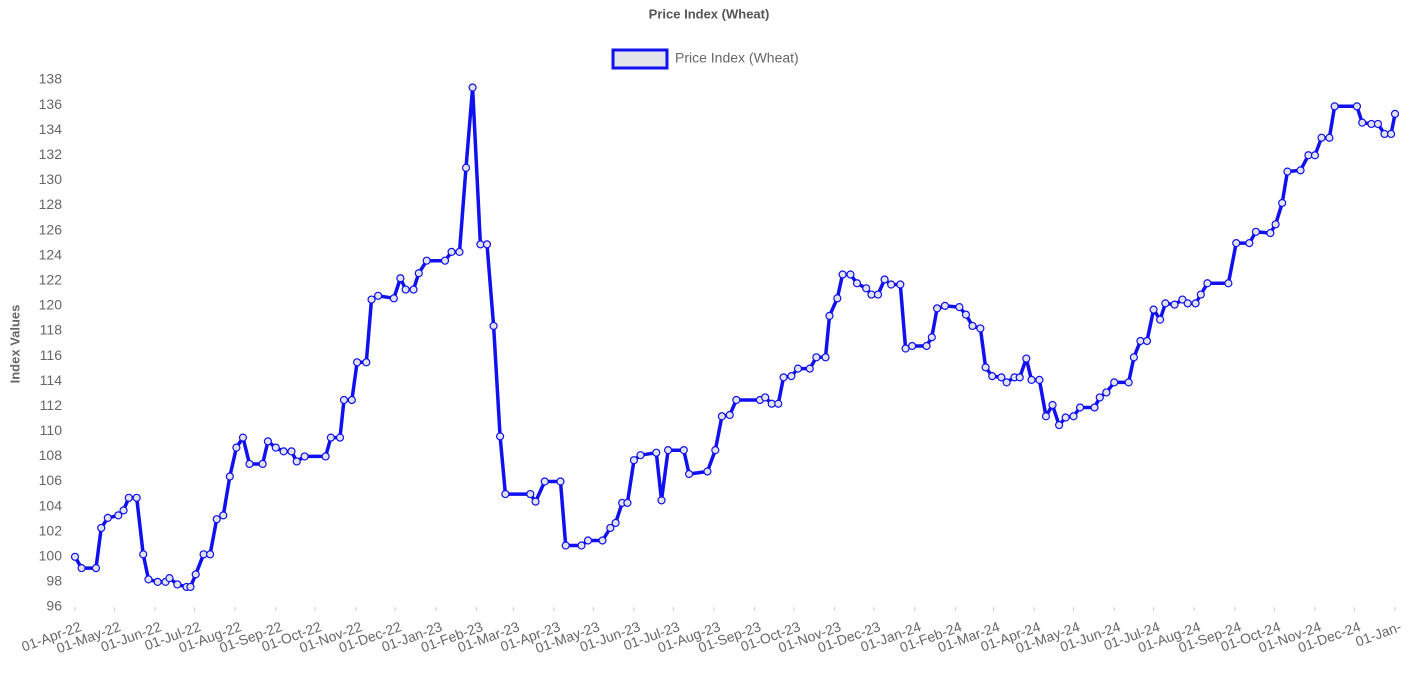 This screenshot has width=1418, height=677. I want to click on y-tick-label: 110, so click(51, 430).